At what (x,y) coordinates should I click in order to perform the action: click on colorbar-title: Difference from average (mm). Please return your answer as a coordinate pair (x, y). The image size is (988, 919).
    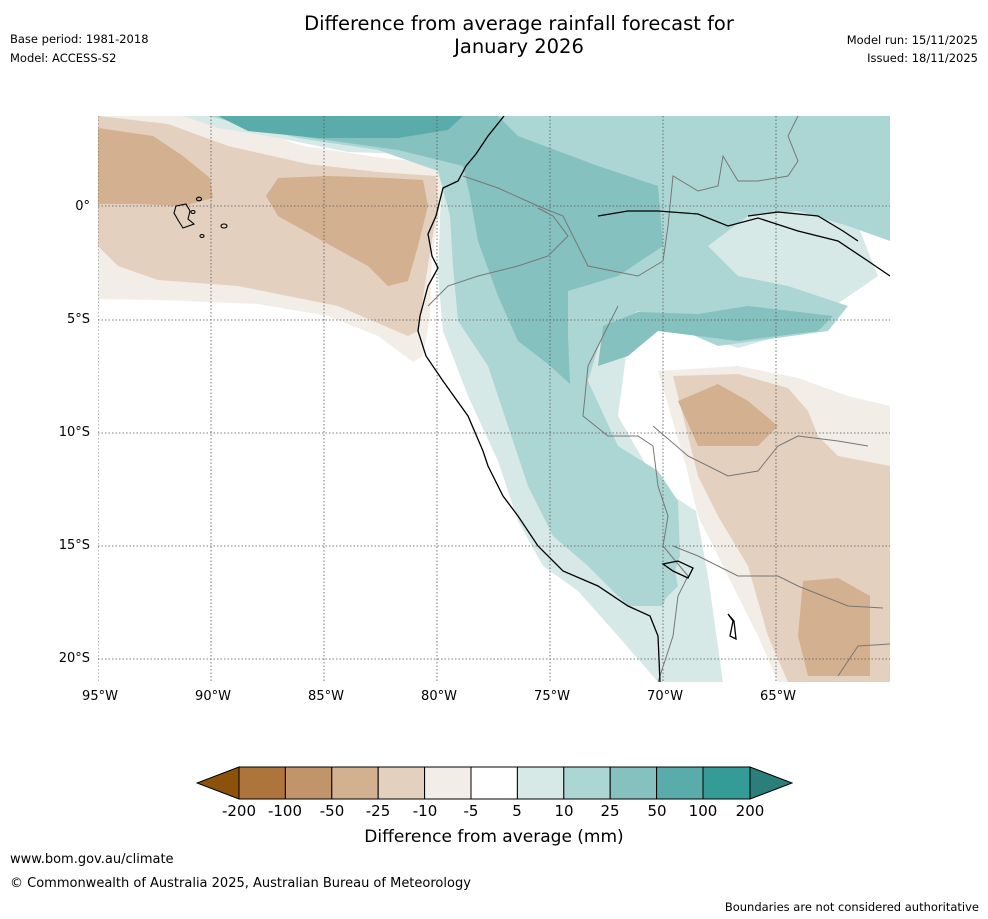
    Looking at the image, I should click on (494, 837).